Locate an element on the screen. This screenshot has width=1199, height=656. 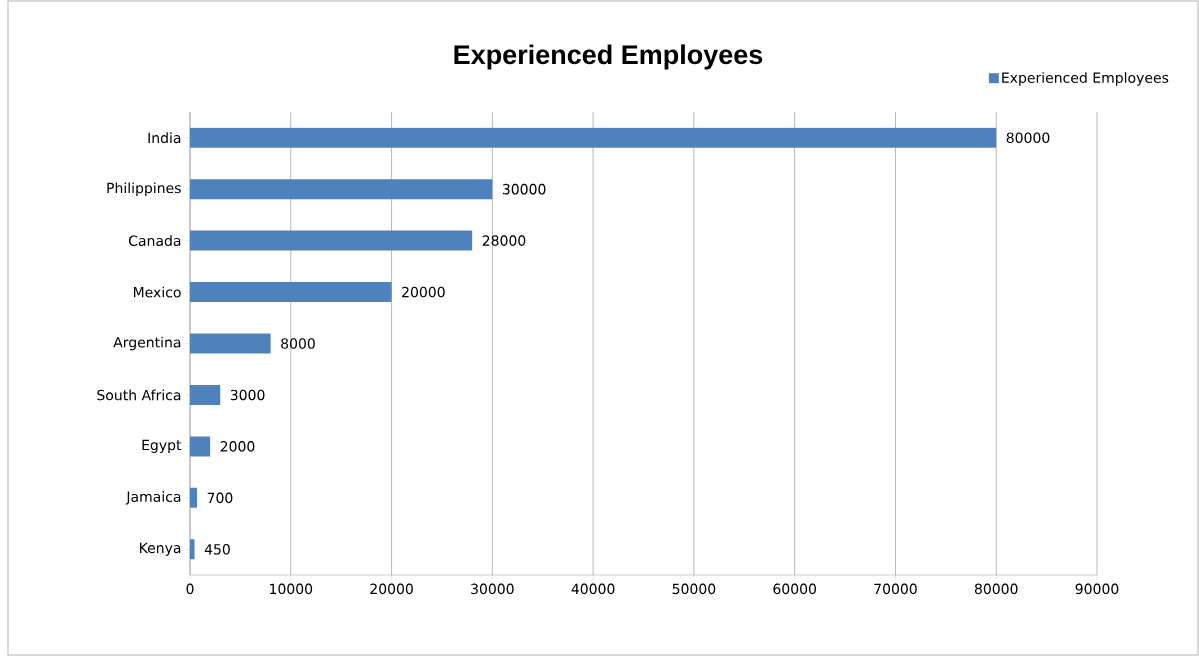
data-label: 3000 is located at coordinates (247, 395).